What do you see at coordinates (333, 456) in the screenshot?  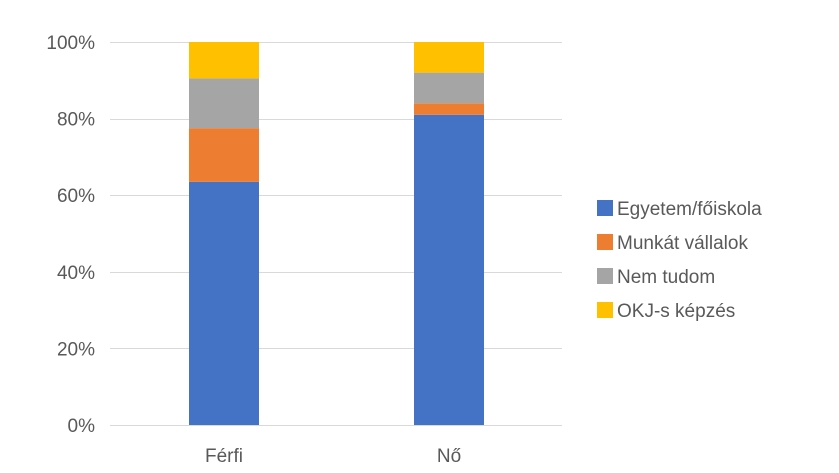 I see `x-axis-category-labels: Férfi Nő` at bounding box center [333, 456].